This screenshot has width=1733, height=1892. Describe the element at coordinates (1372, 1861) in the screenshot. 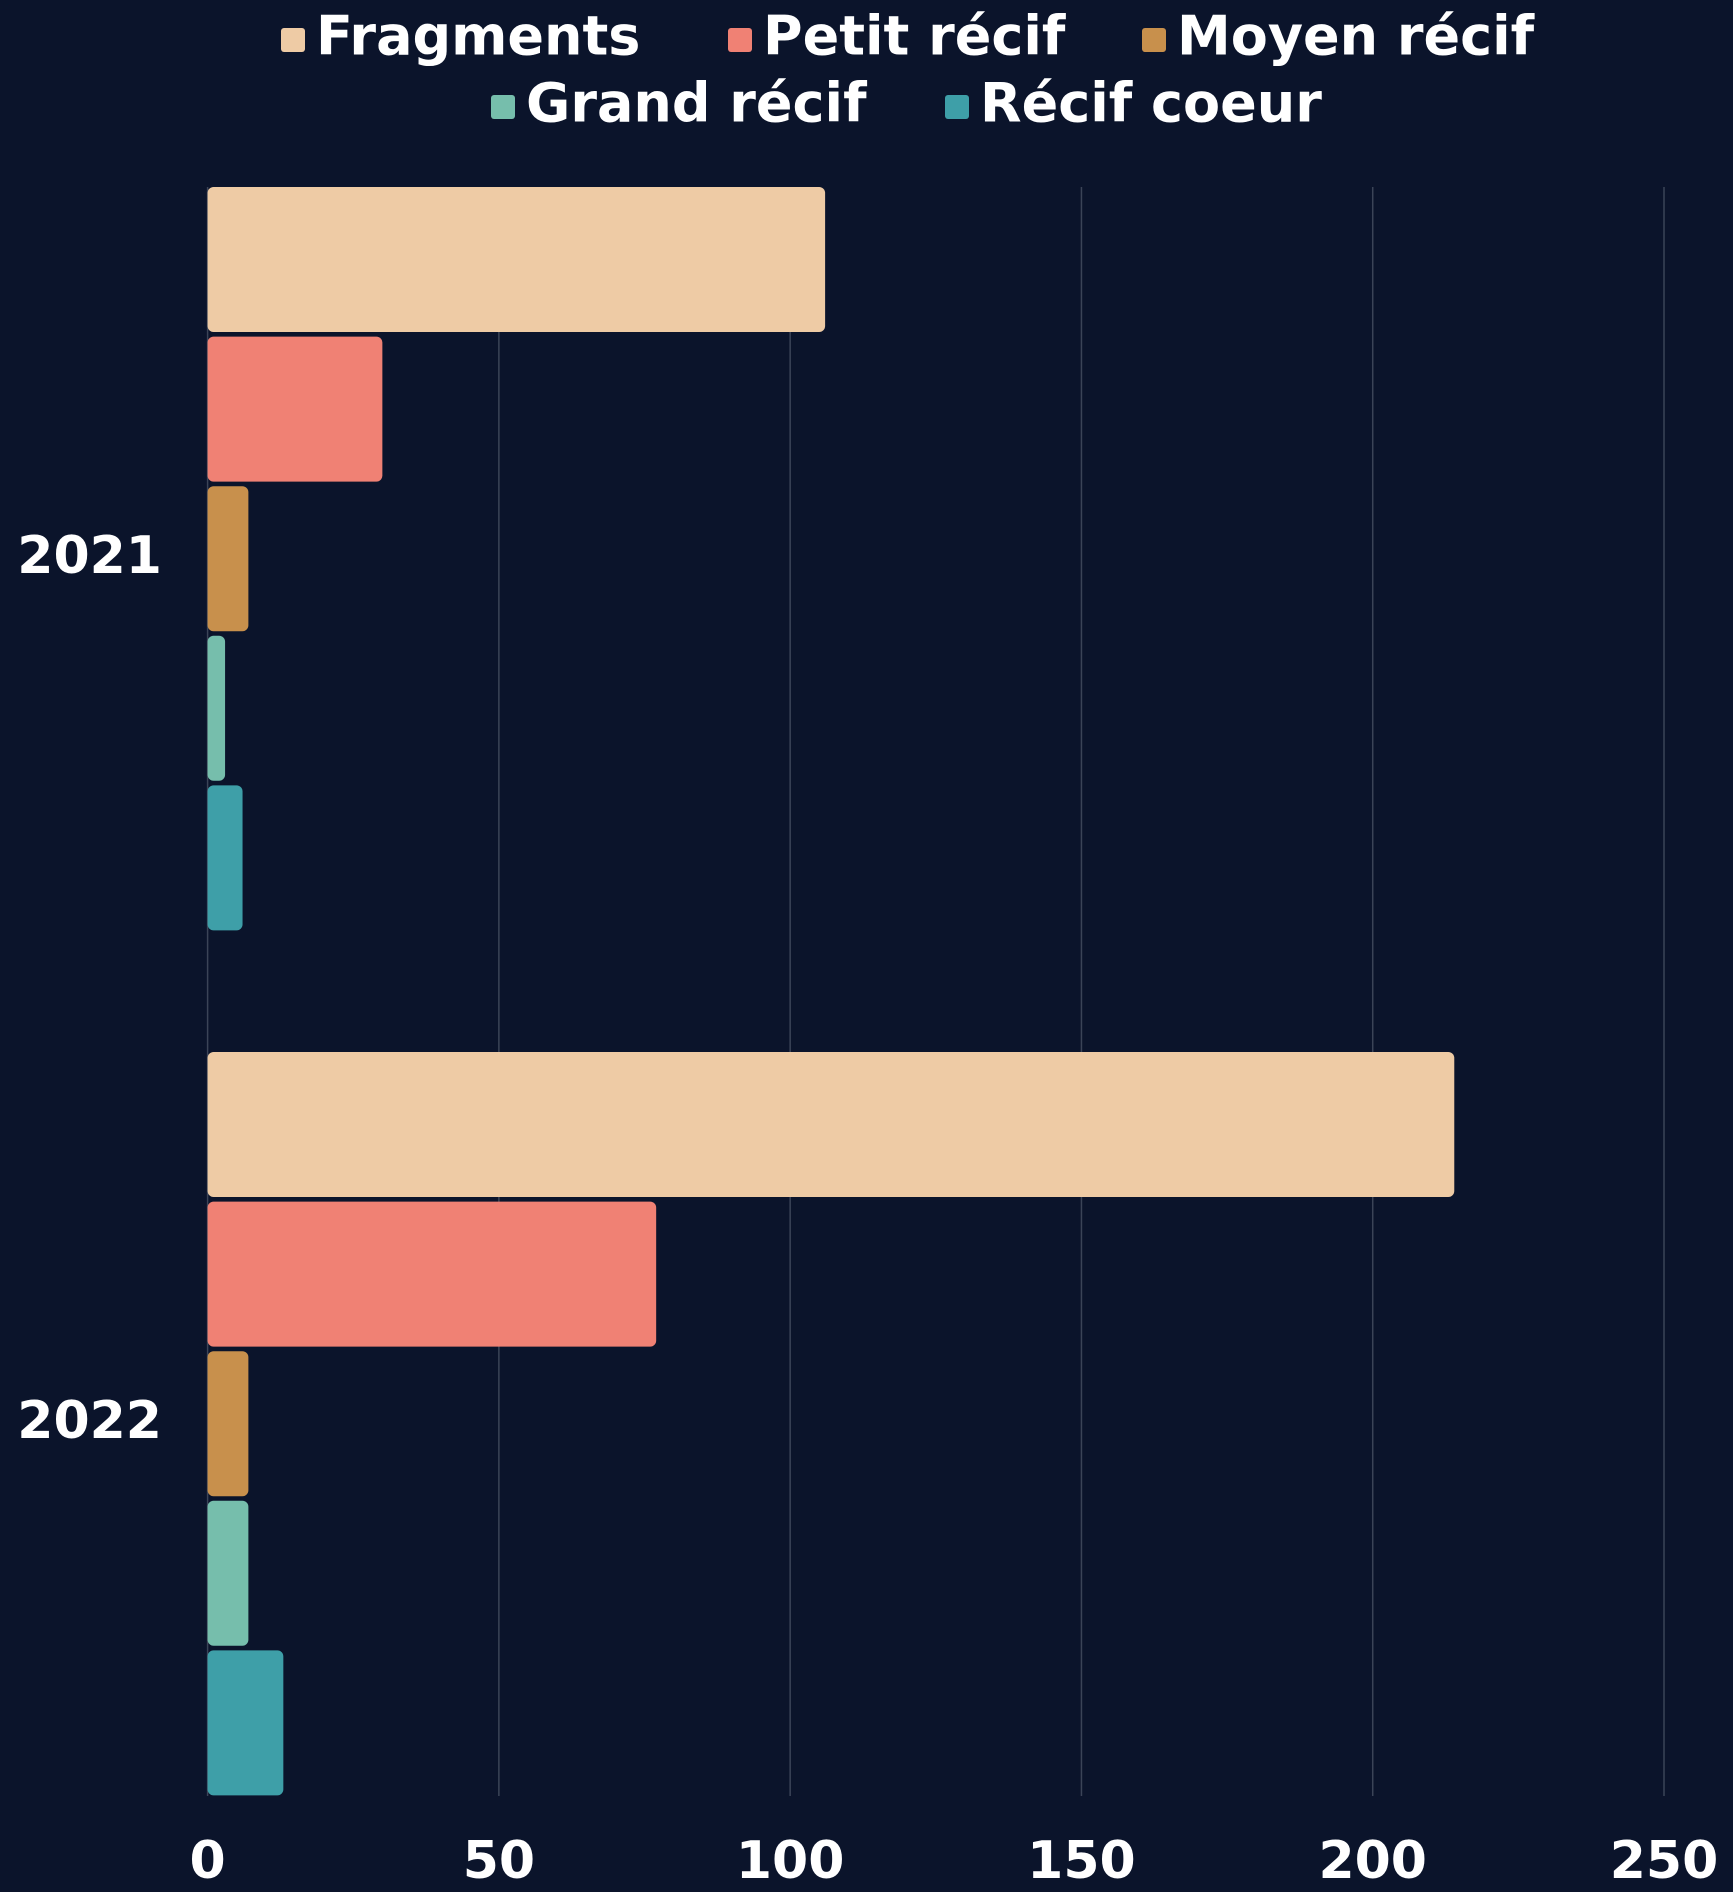

I see `x-tick-label: 200` at that location.